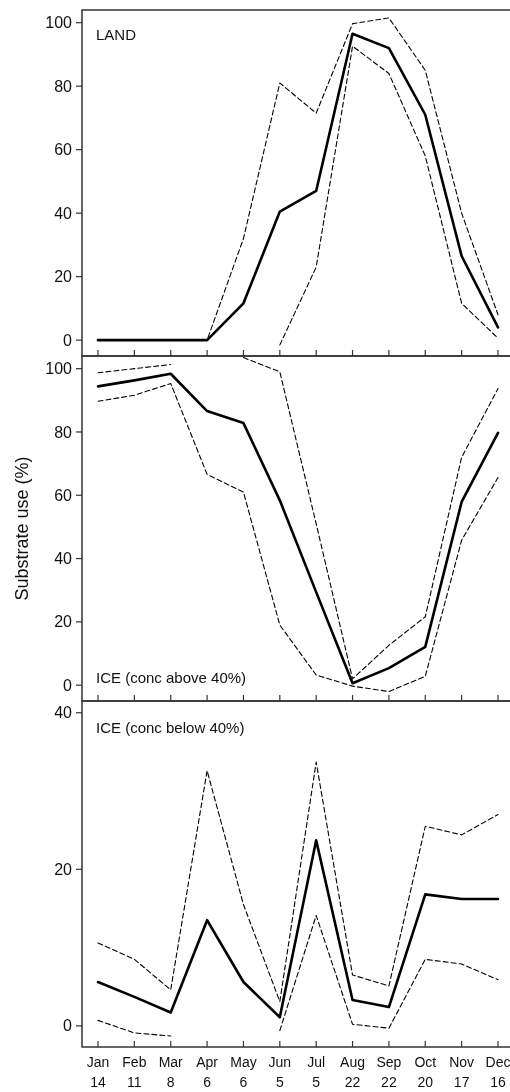 The height and width of the screenshot is (1092, 510). What do you see at coordinates (134, 1072) in the screenshot?
I see `x-tick-label: Feb 11` at bounding box center [134, 1072].